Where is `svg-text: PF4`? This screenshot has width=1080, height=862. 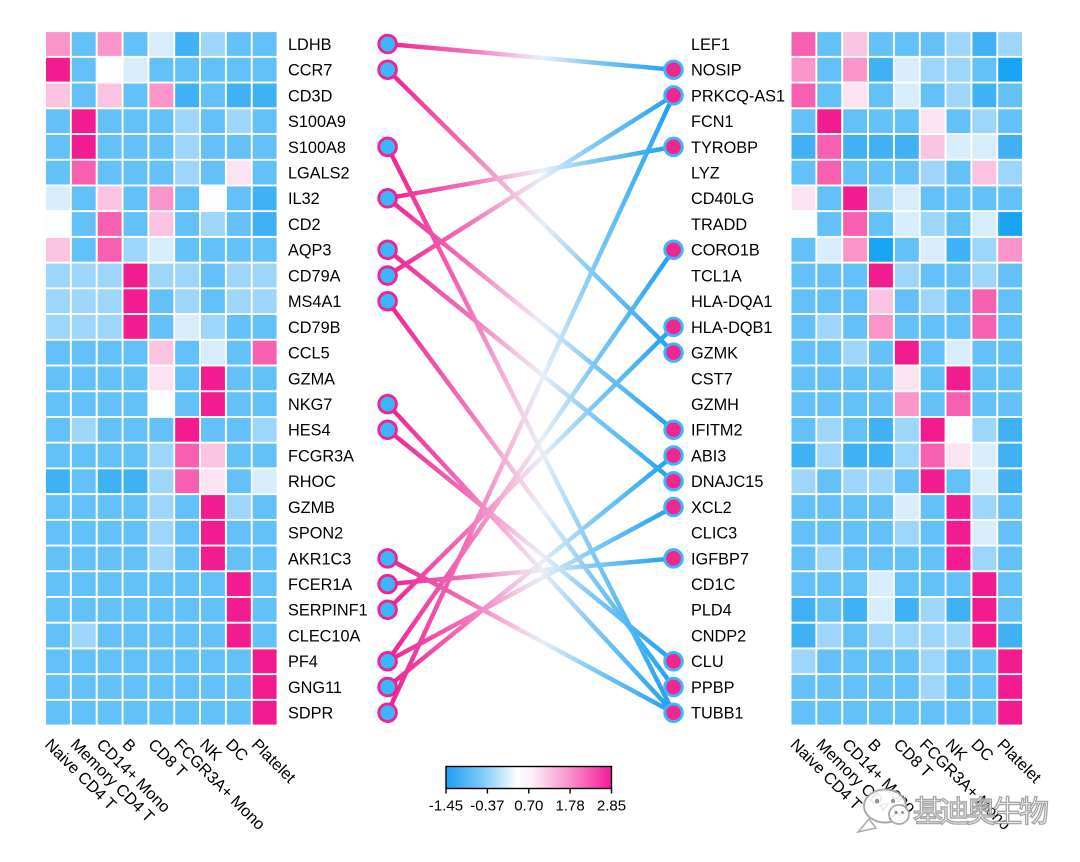 svg-text: PF4 is located at coordinates (303, 662).